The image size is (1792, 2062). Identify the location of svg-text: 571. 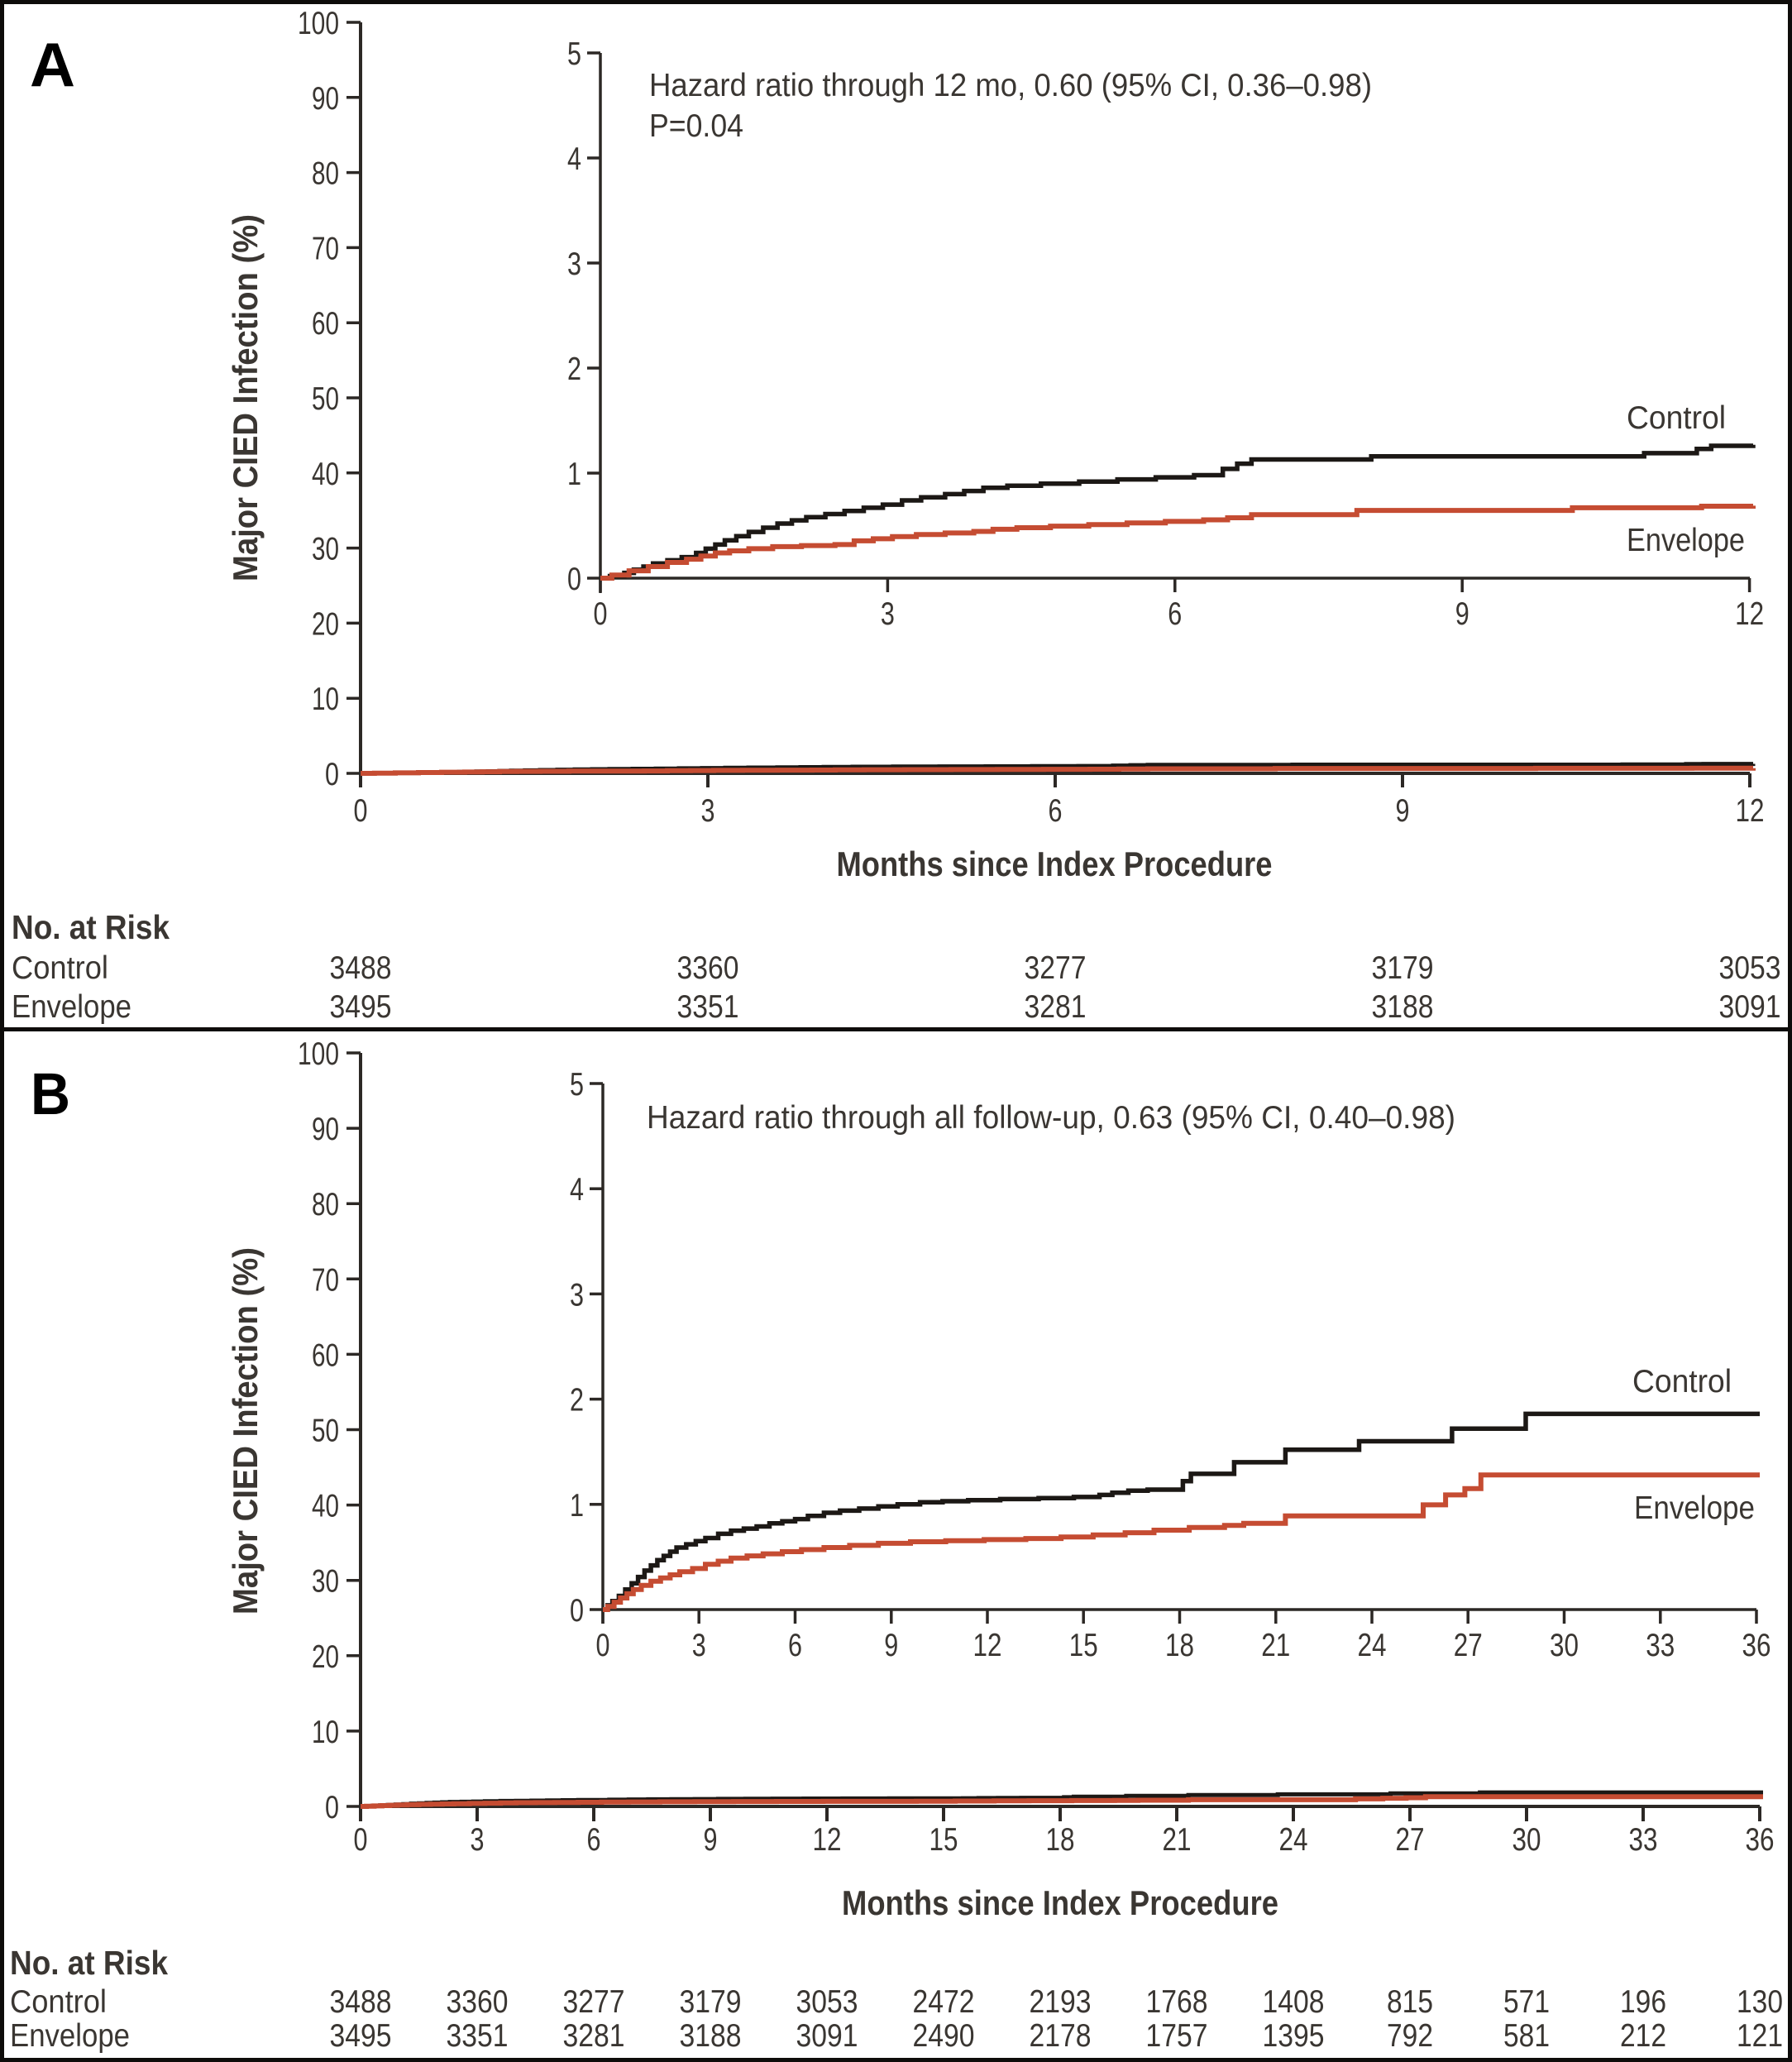
(1526, 2002).